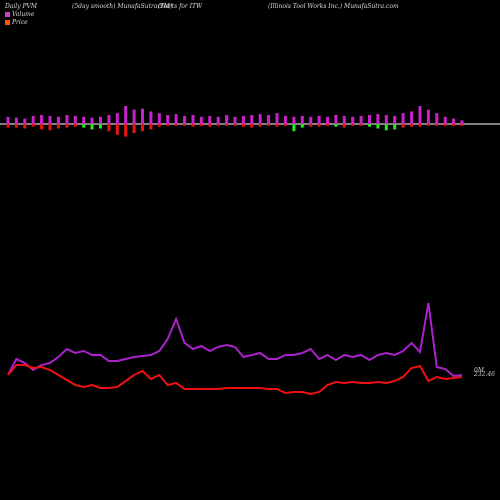 The width and height of the screenshot is (500, 500). Describe the element at coordinates (16, 22) in the screenshot. I see `legend-price: Price` at that location.